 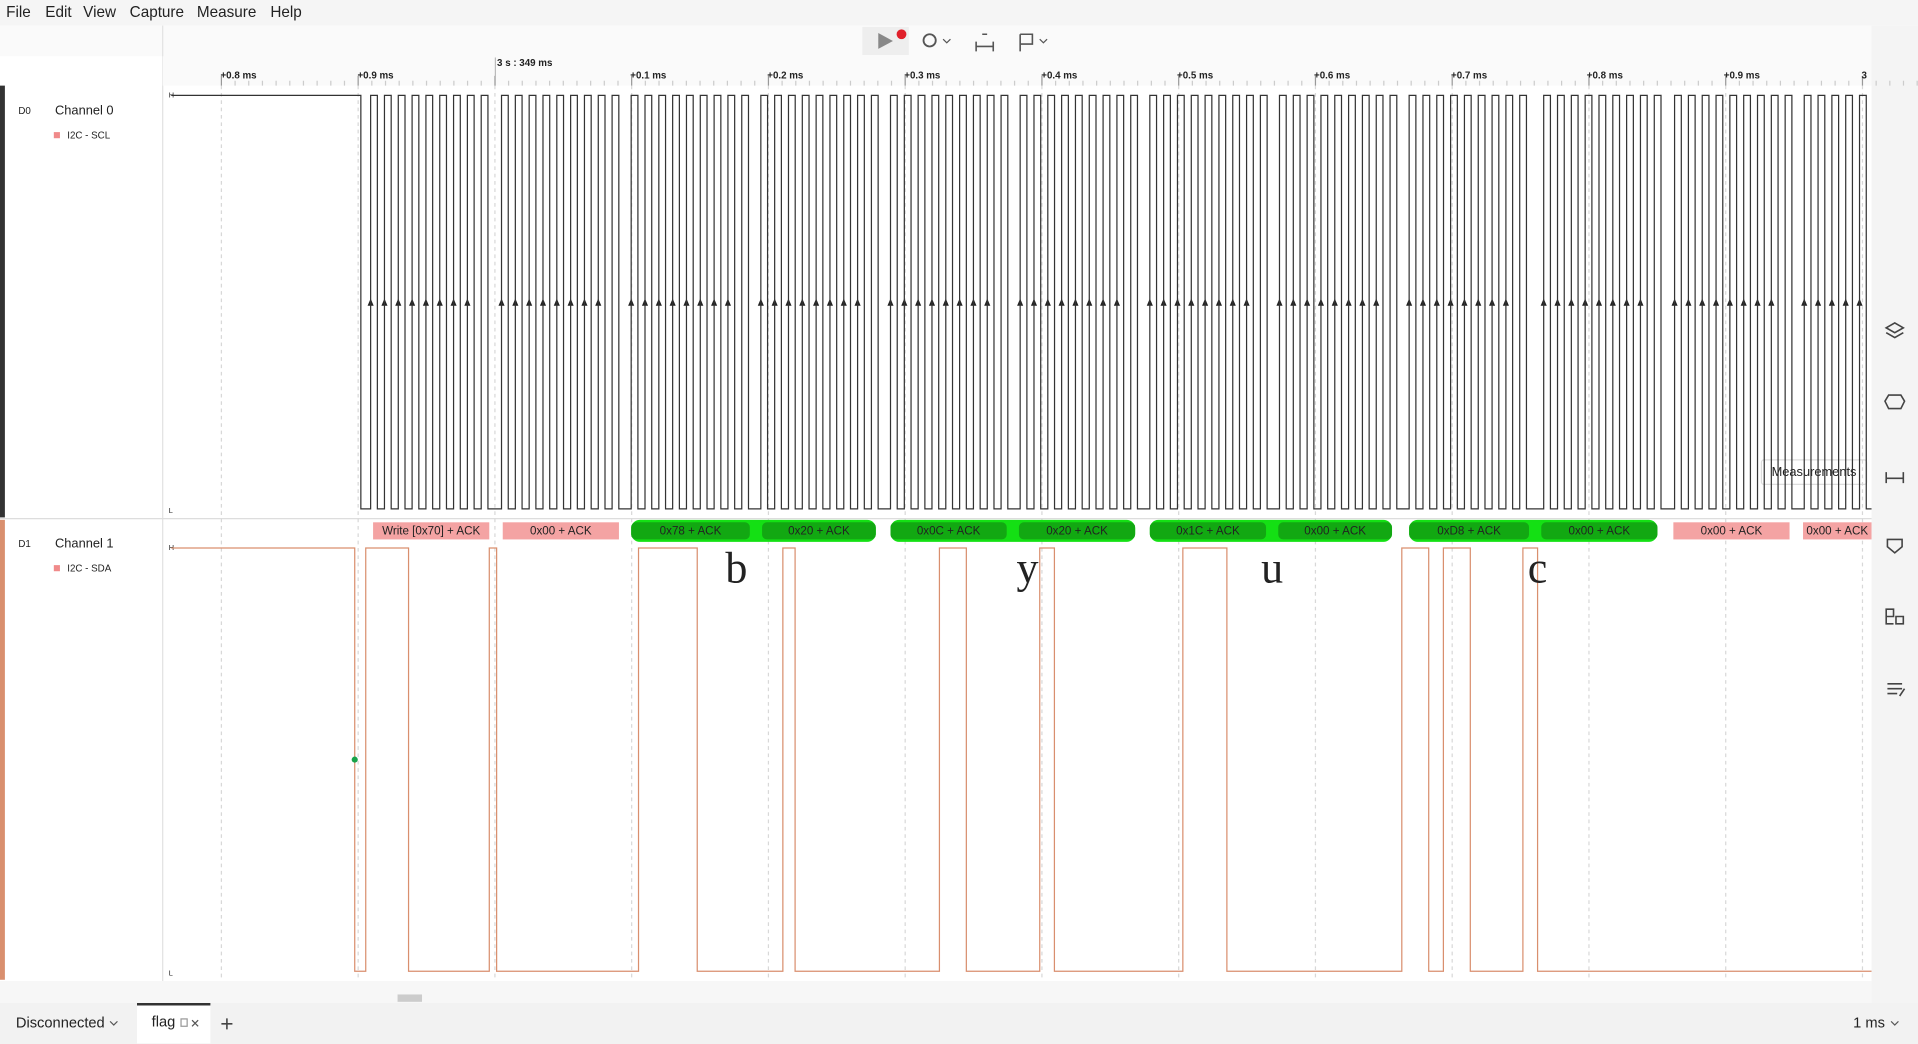 I want to click on tab, so click(x=174, y=1024).